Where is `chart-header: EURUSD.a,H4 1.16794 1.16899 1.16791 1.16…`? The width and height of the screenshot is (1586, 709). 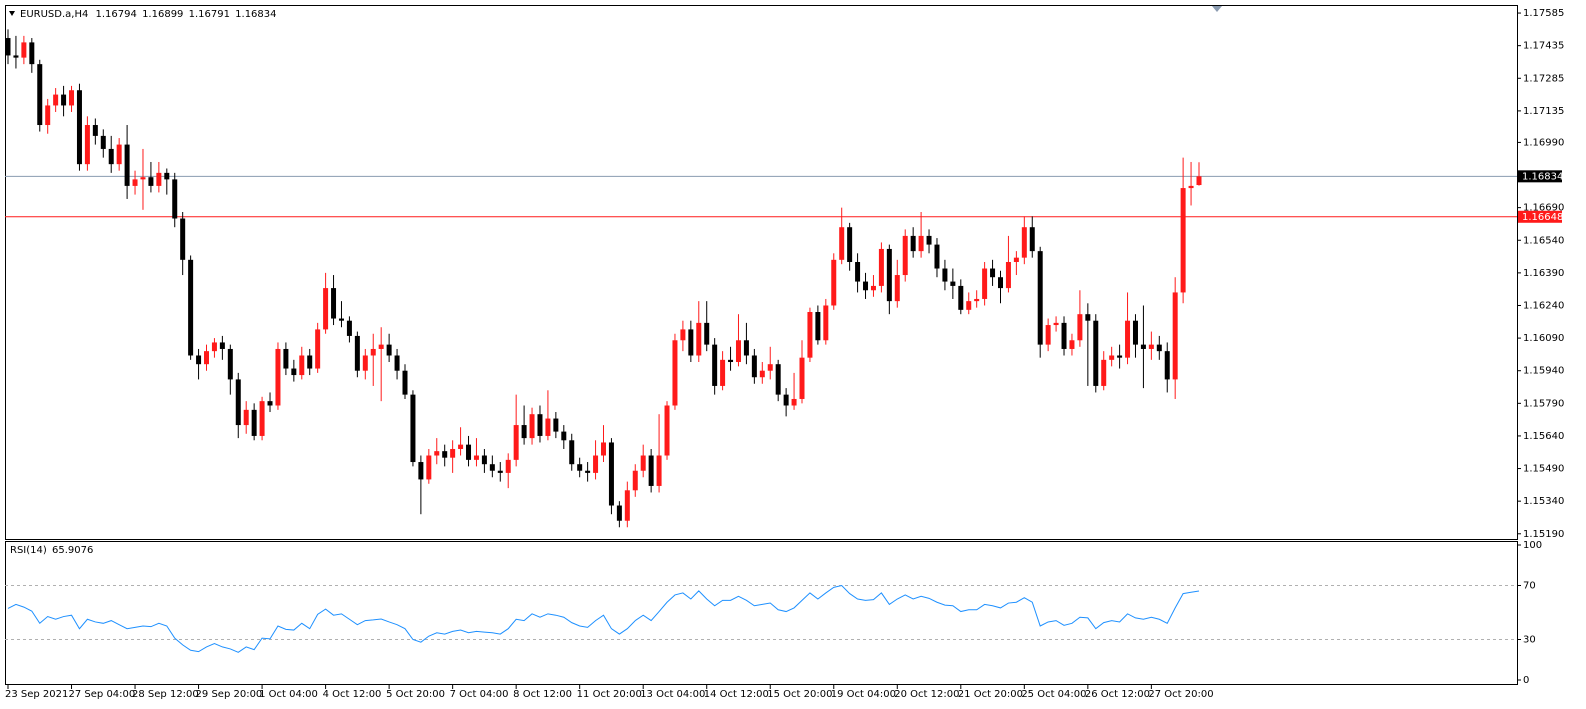
chart-header: EURUSD.a,H4 1.16794 1.16899 1.16791 1.16… is located at coordinates (148, 14).